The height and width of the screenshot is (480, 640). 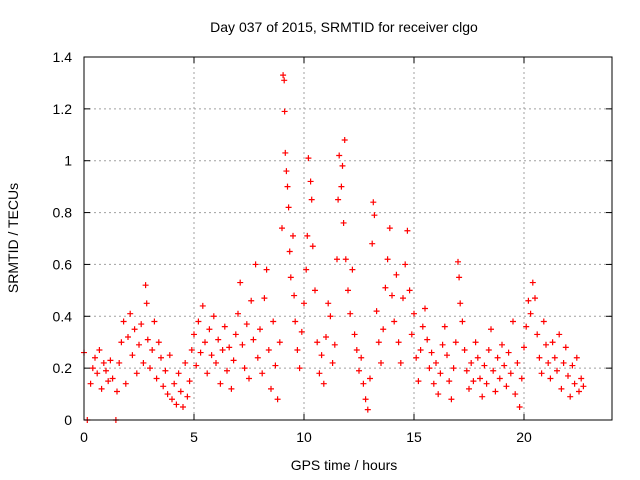 I want to click on x-tick-label: 5, so click(x=194, y=437).